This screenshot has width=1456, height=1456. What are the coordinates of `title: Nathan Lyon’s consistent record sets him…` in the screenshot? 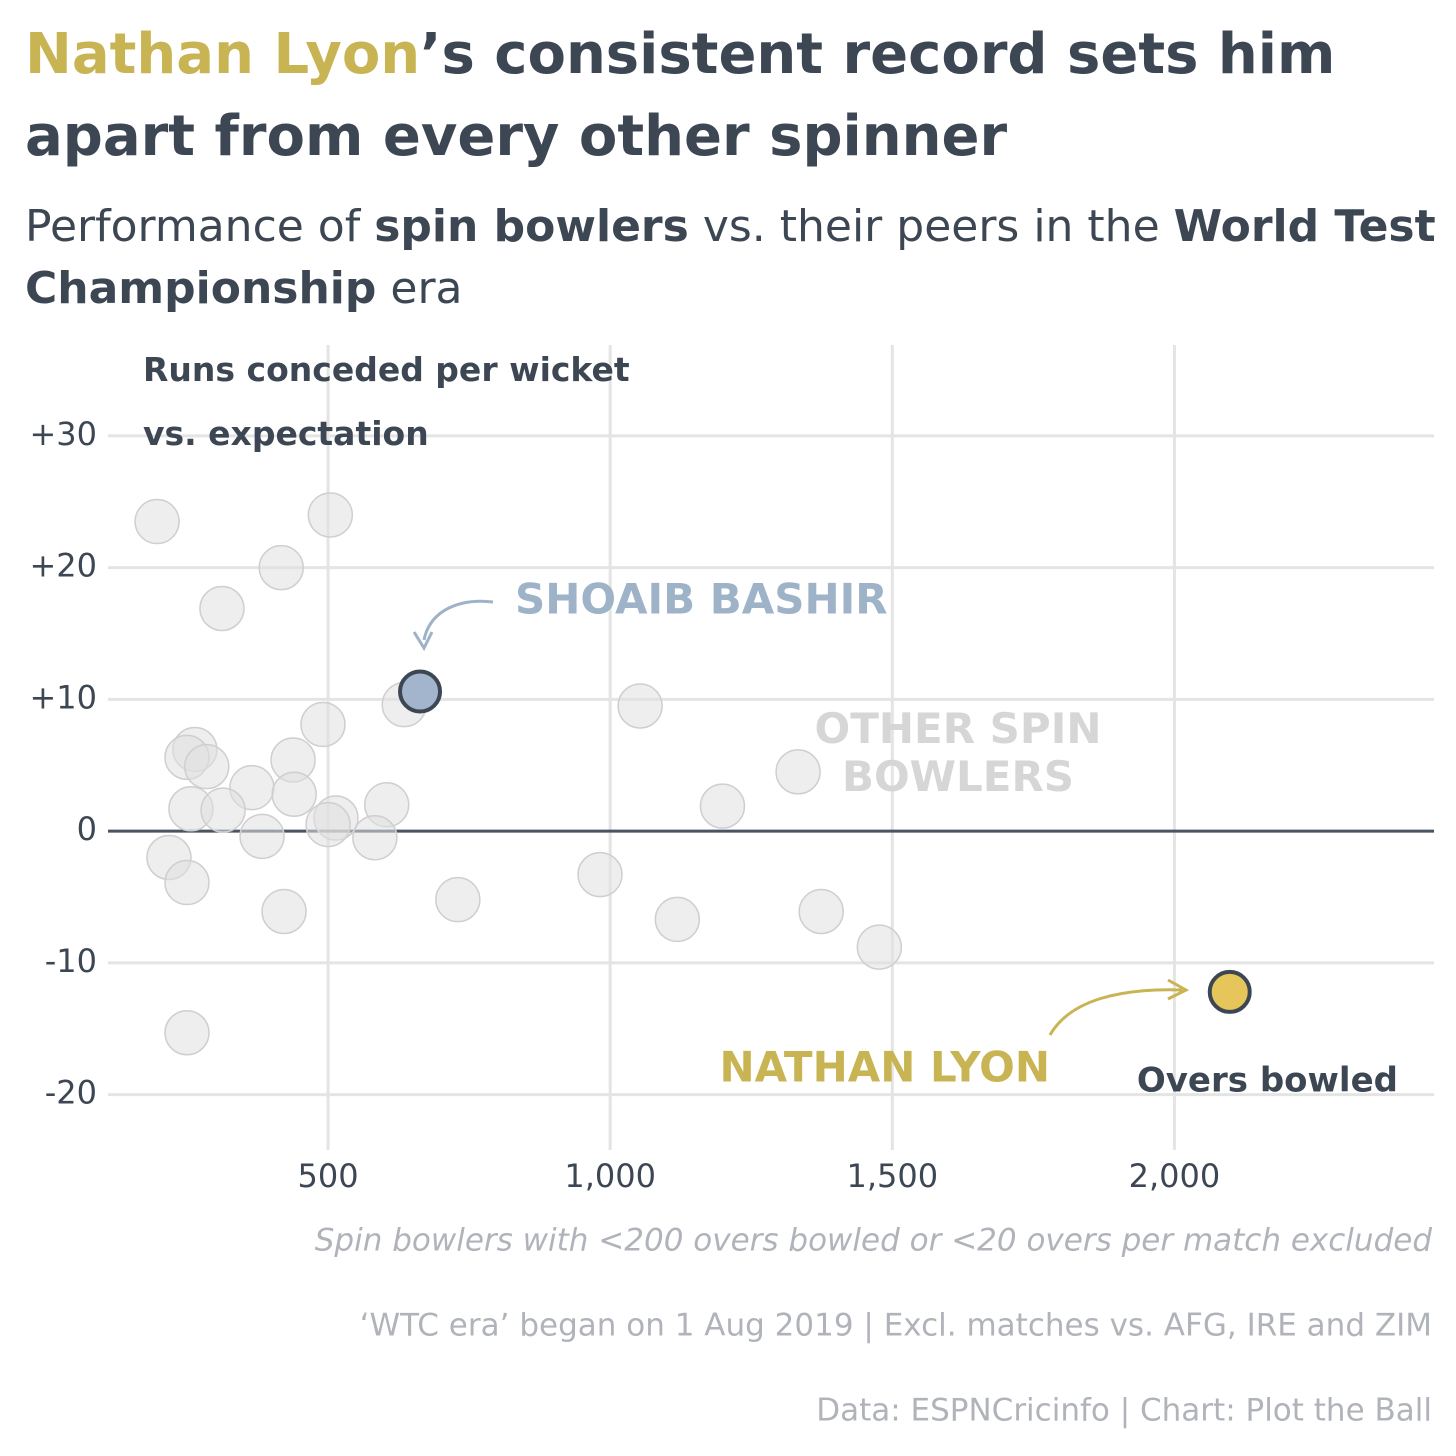 It's located at (735, 96).